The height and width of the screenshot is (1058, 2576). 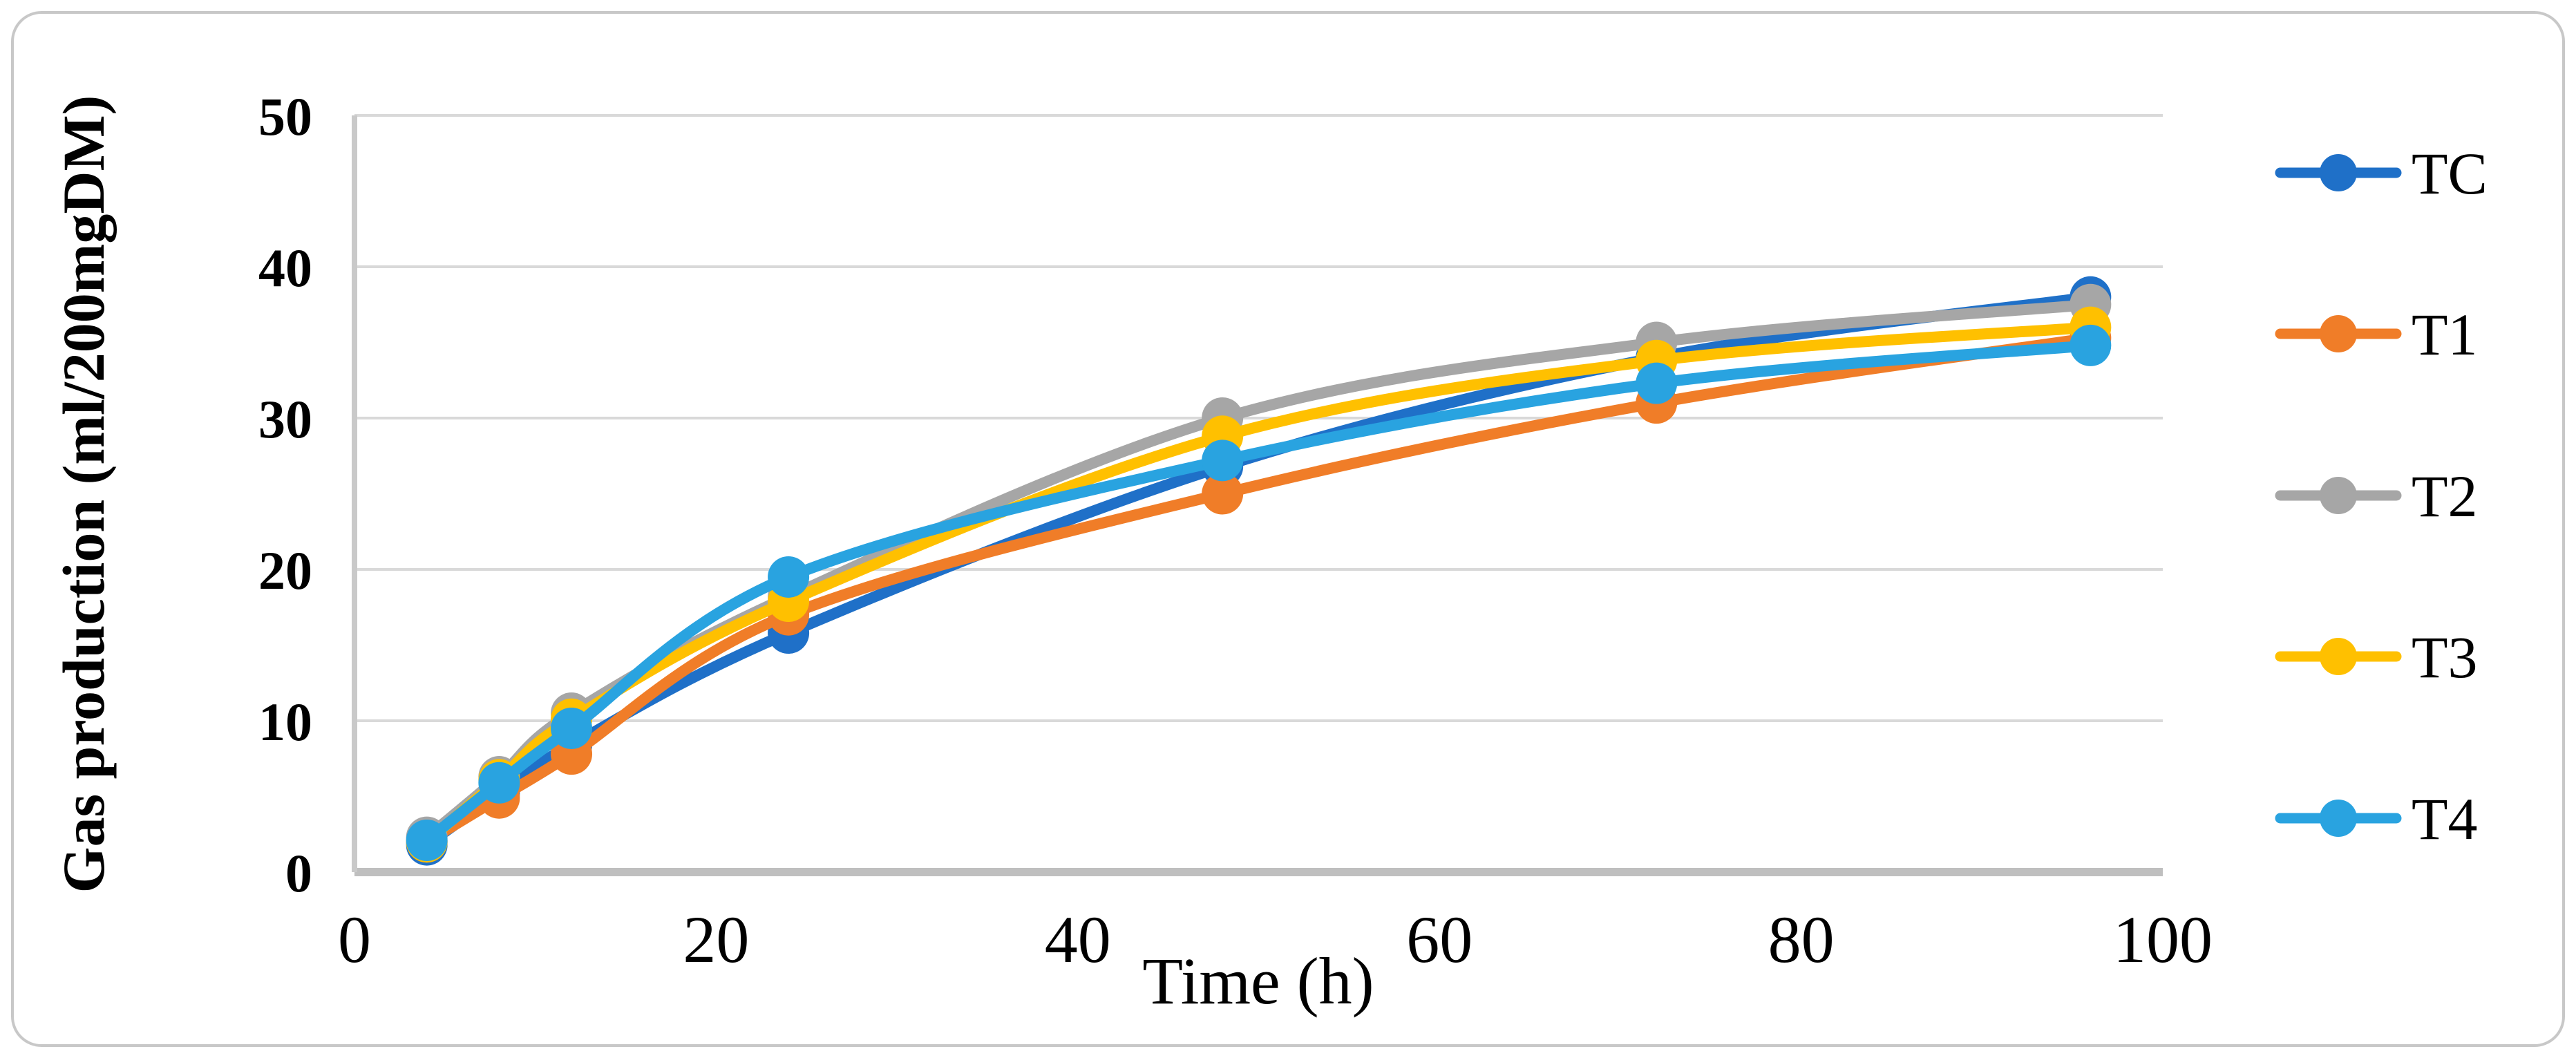 What do you see at coordinates (298, 873) in the screenshot?
I see `y-tick-label-0: 0` at bounding box center [298, 873].